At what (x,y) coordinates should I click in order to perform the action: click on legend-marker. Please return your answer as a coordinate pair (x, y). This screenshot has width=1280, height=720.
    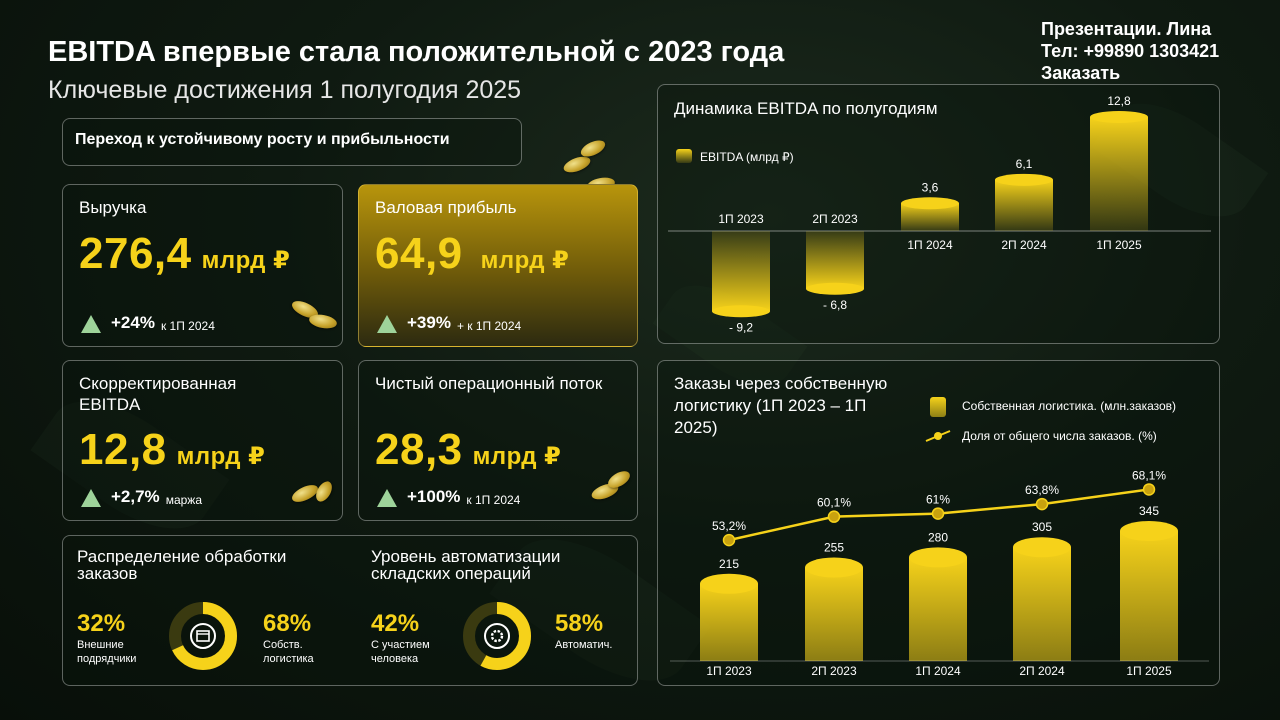
    Looking at the image, I should click on (938, 436).